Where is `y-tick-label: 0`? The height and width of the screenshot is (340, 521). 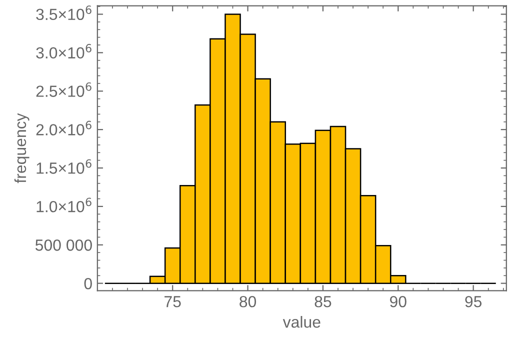 y-tick-label: 0 is located at coordinates (88, 284).